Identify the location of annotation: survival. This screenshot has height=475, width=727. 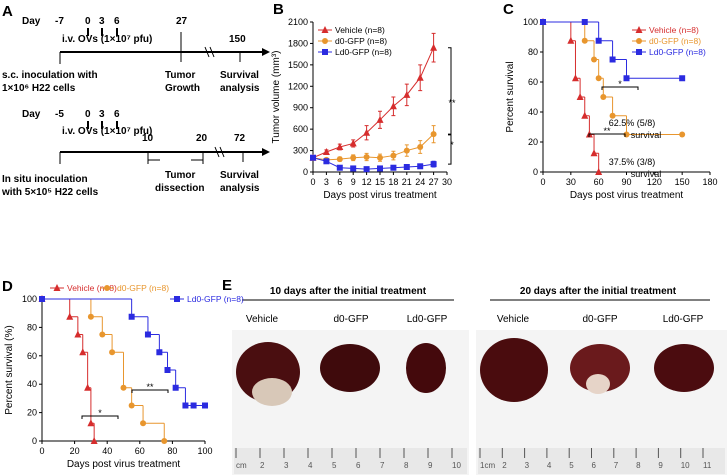
(646, 135).